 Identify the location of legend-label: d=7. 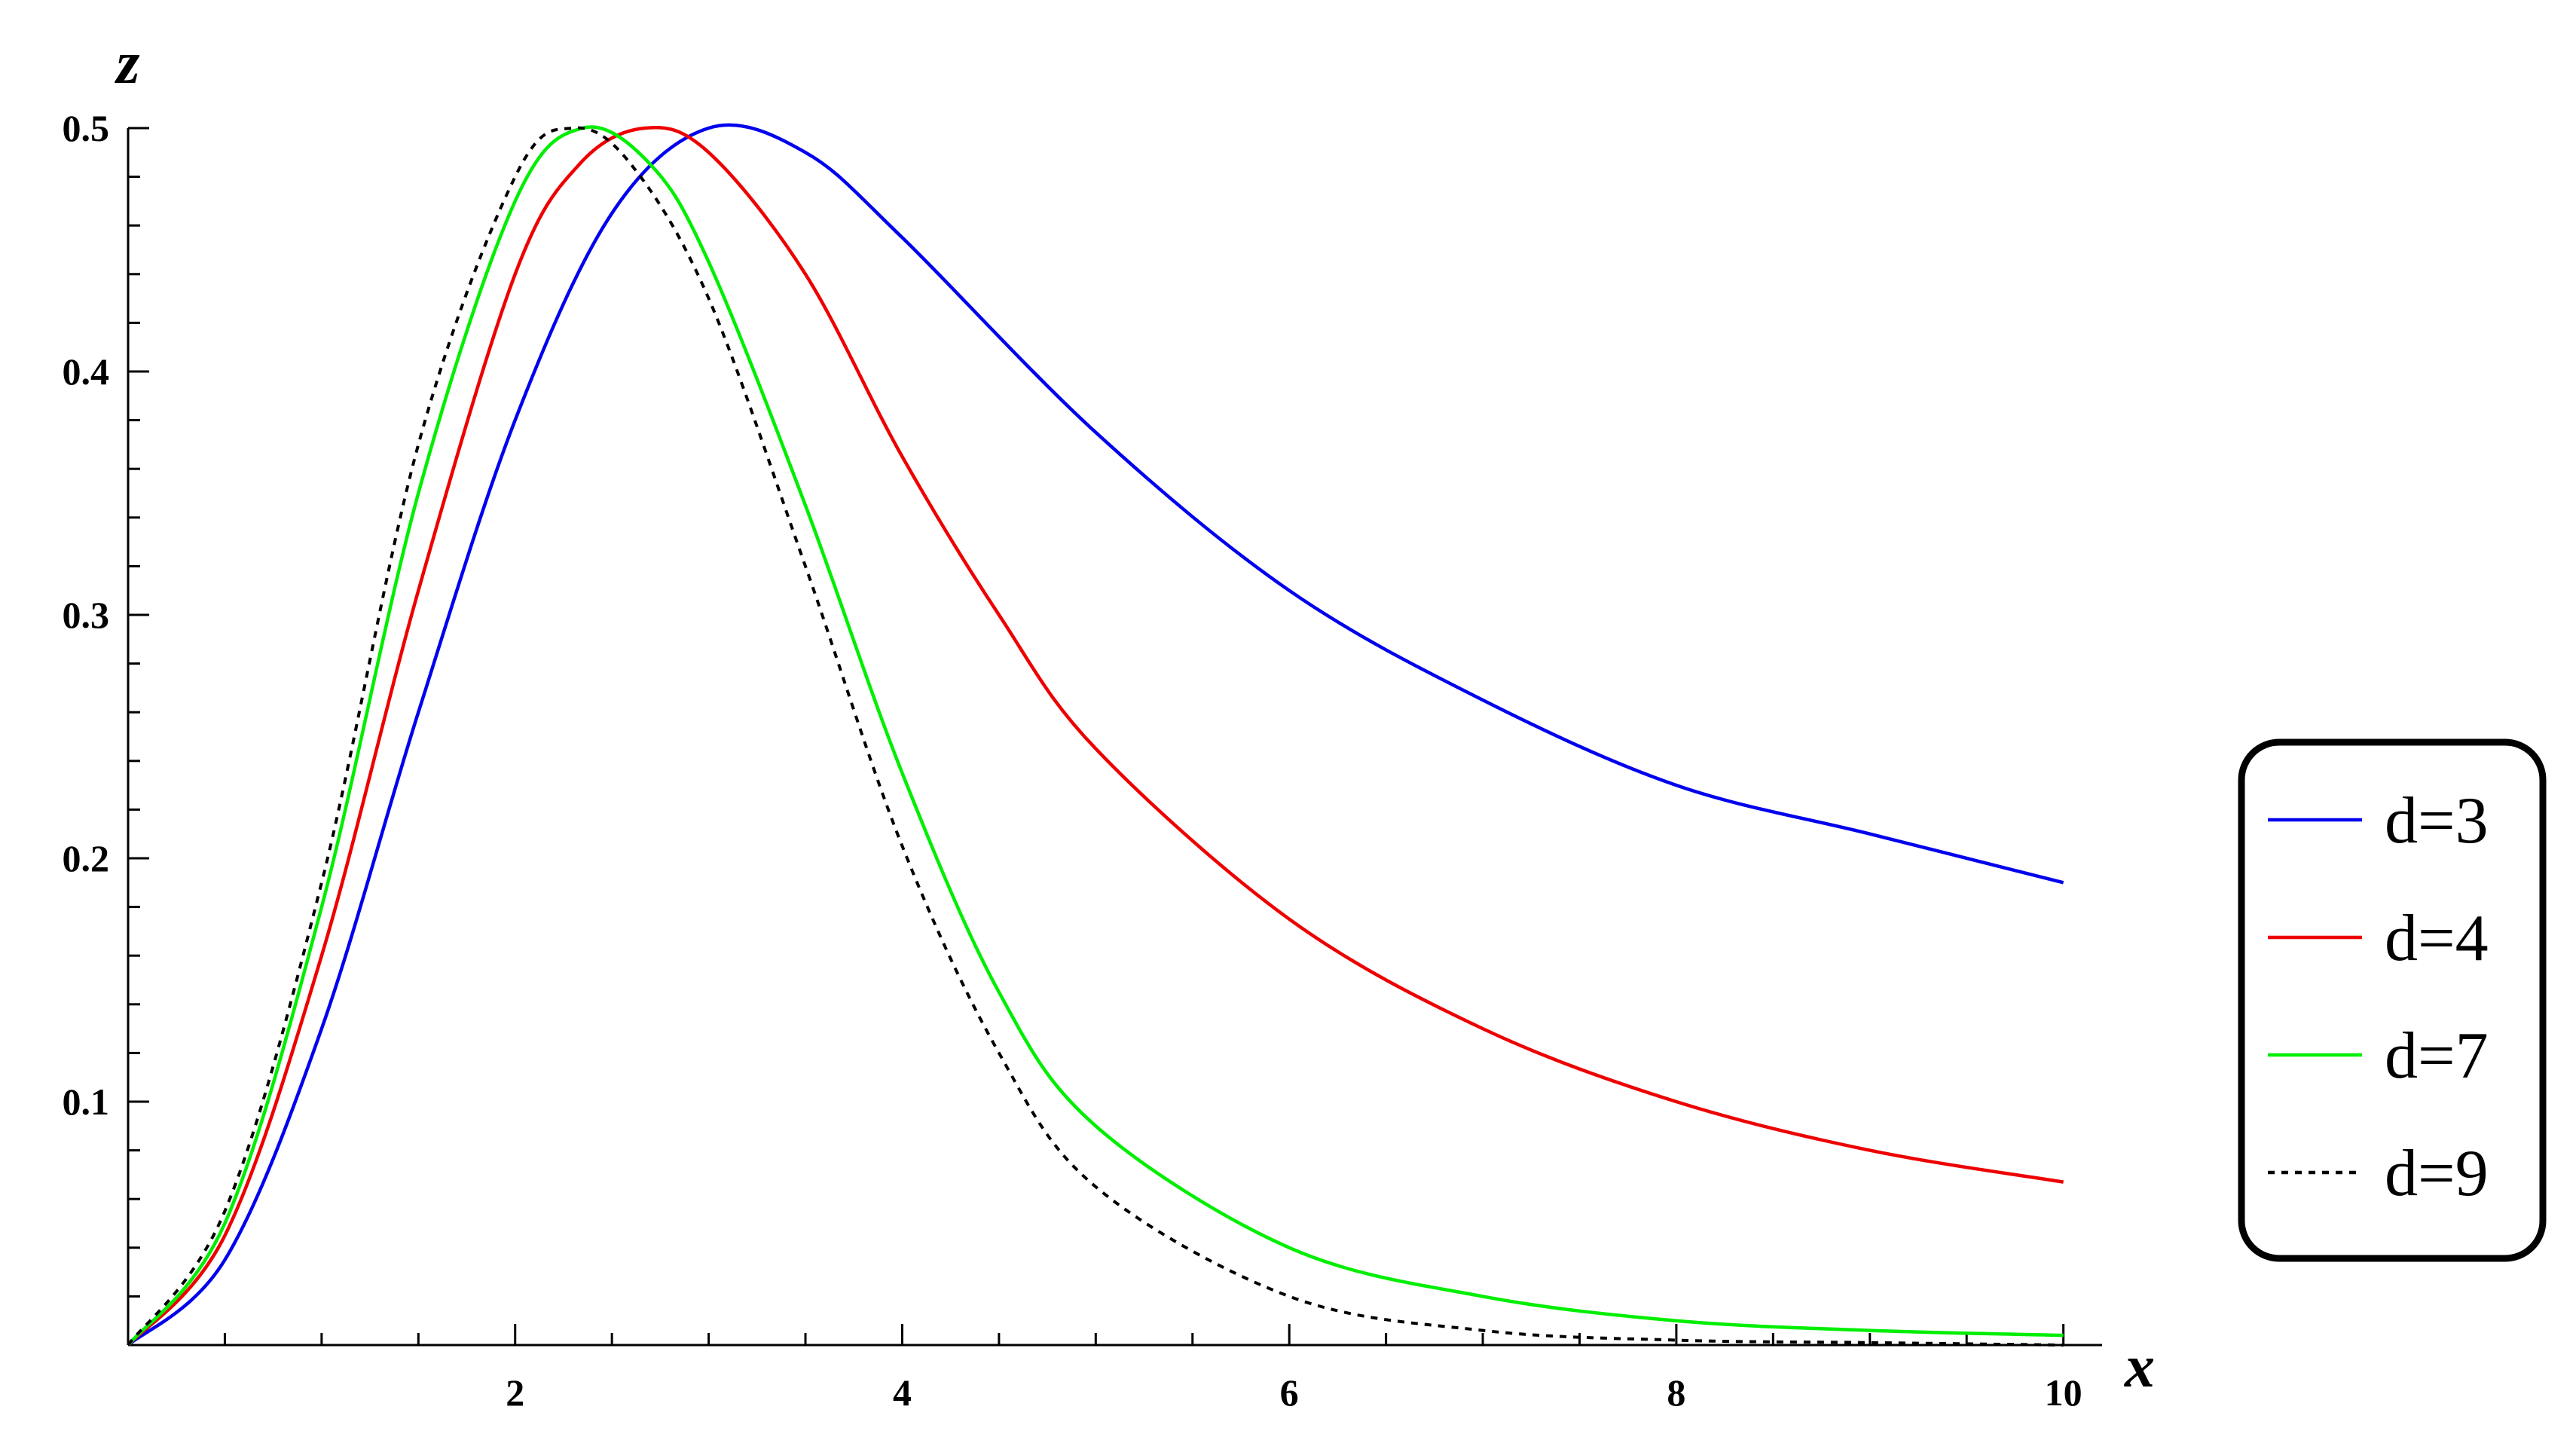
(2437, 1056).